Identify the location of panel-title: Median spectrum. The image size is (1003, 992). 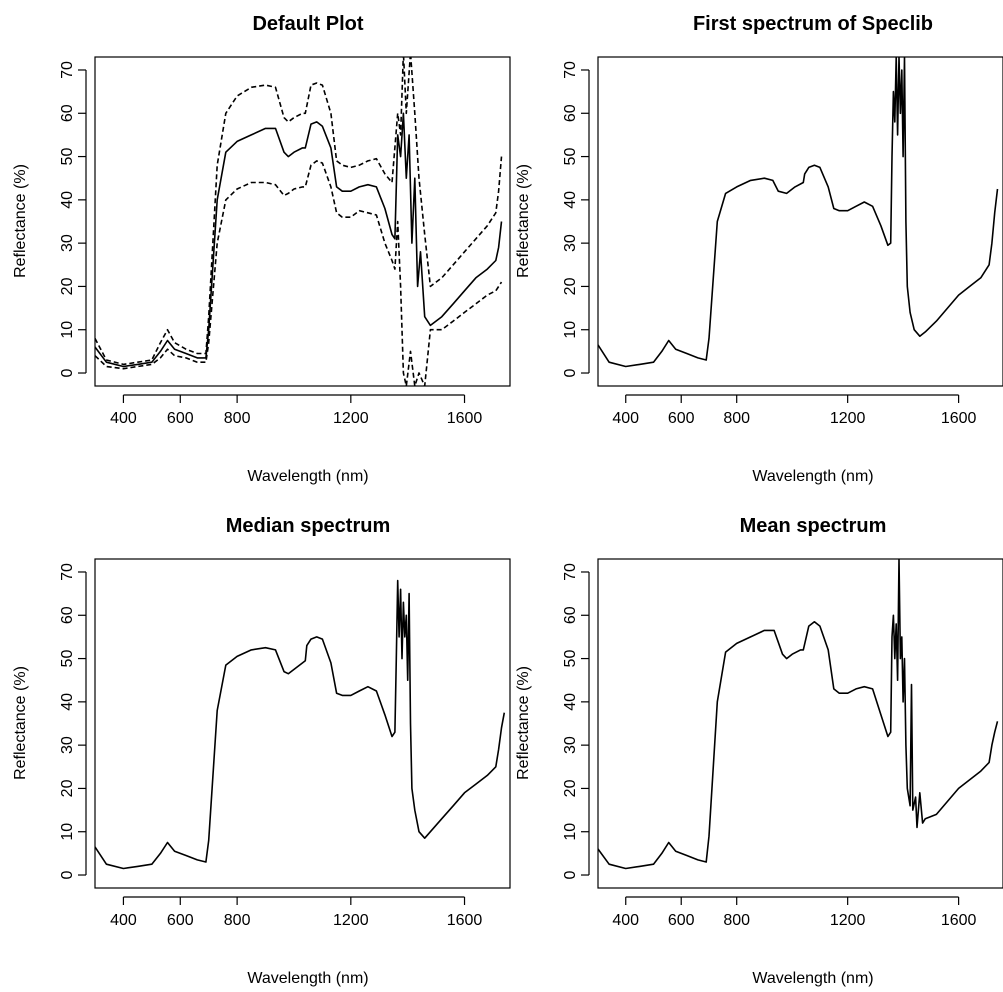
(308, 526).